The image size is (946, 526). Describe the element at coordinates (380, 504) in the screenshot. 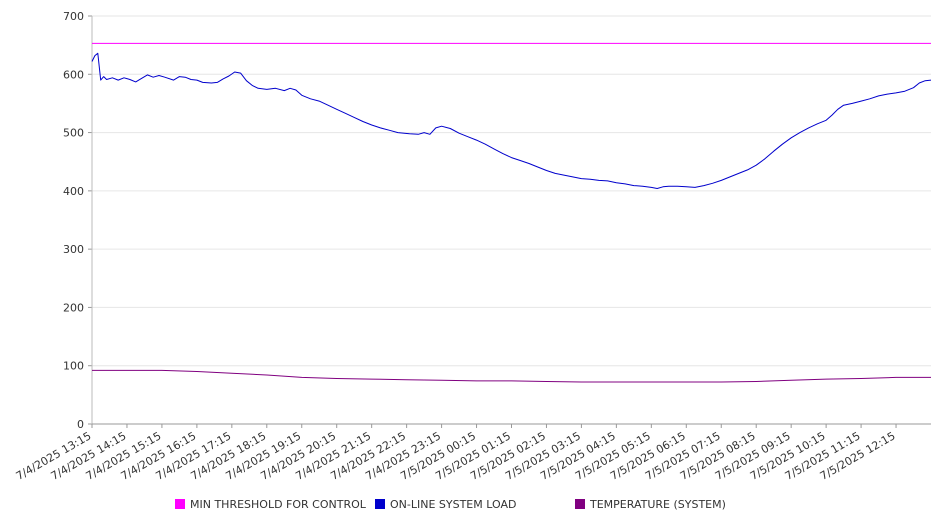

I see `legend-swatch-system-load` at that location.